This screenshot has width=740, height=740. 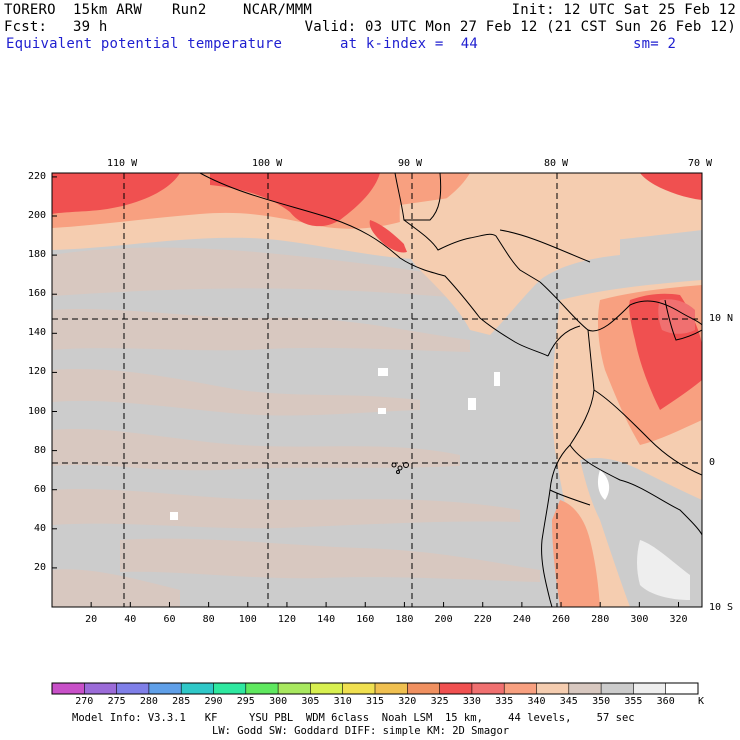 I want to click on level-index: at k-index = 44, so click(x=409, y=44).